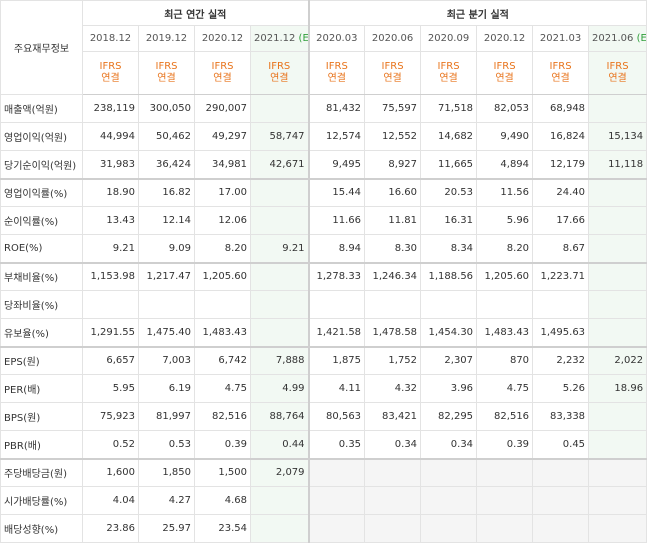  I want to click on value-cell: 1,475.40, so click(166, 332).